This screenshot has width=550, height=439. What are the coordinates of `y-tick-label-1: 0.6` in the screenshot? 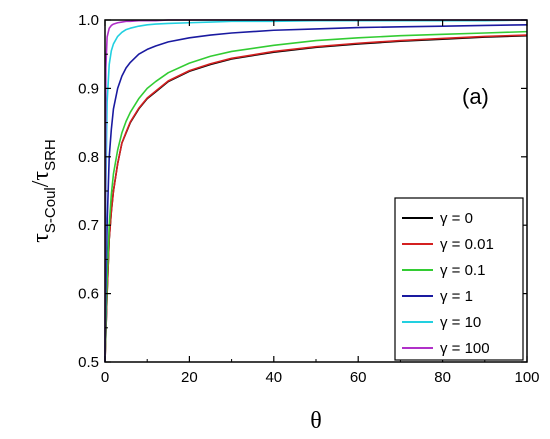 It's located at (88, 294).